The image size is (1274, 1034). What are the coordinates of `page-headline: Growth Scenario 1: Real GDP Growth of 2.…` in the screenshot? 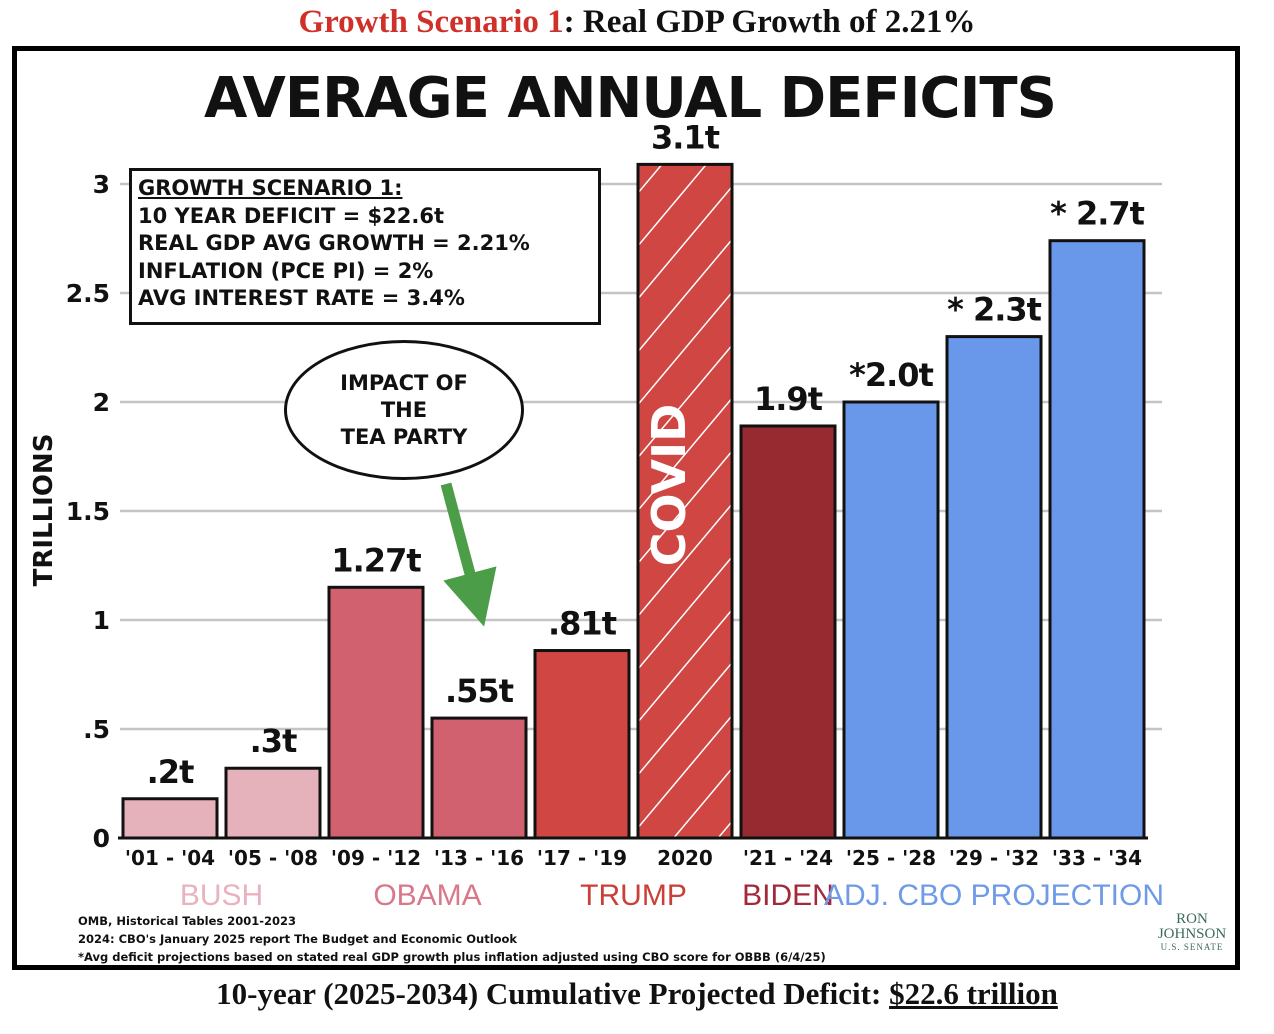 It's located at (637, 22).